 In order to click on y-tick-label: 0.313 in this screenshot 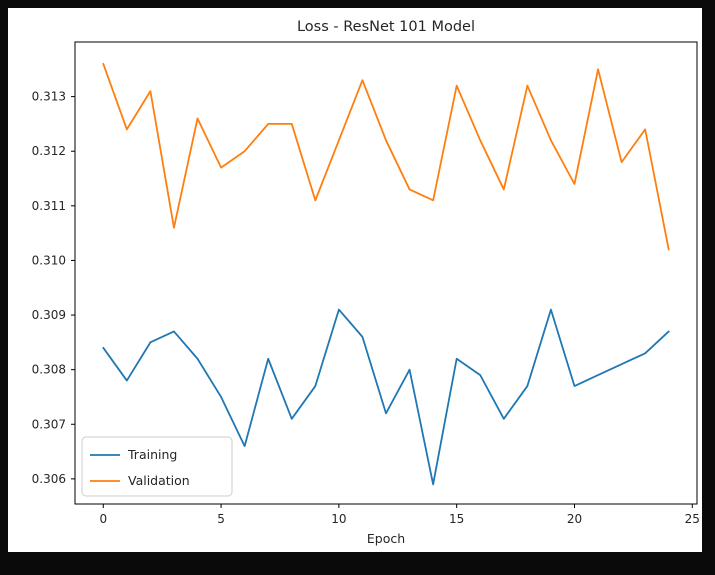, I will do `click(49, 97)`.